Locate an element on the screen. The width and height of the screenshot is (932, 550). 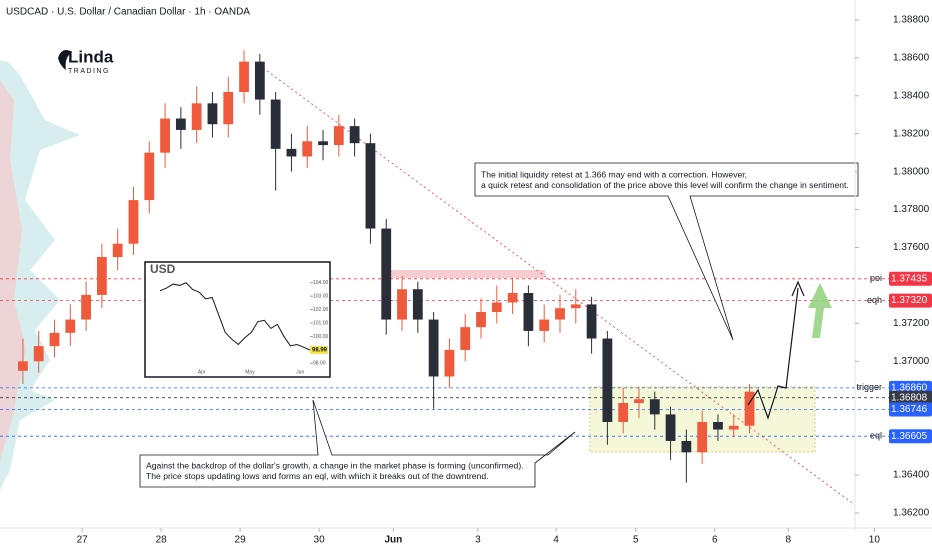
x-tick-label: 5 is located at coordinates (636, 540).